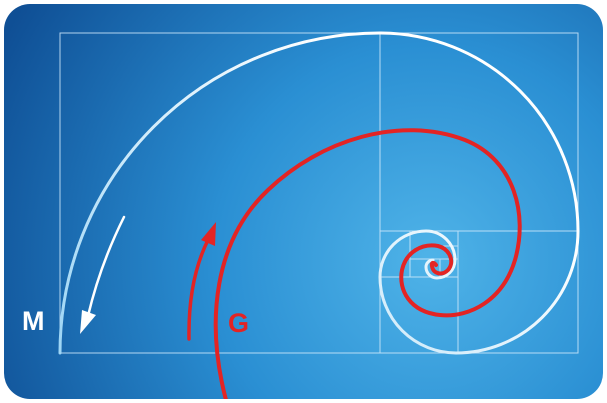 The height and width of the screenshot is (403, 607). What do you see at coordinates (103, 274) in the screenshot?
I see `curved-arrow-down-icon` at bounding box center [103, 274].